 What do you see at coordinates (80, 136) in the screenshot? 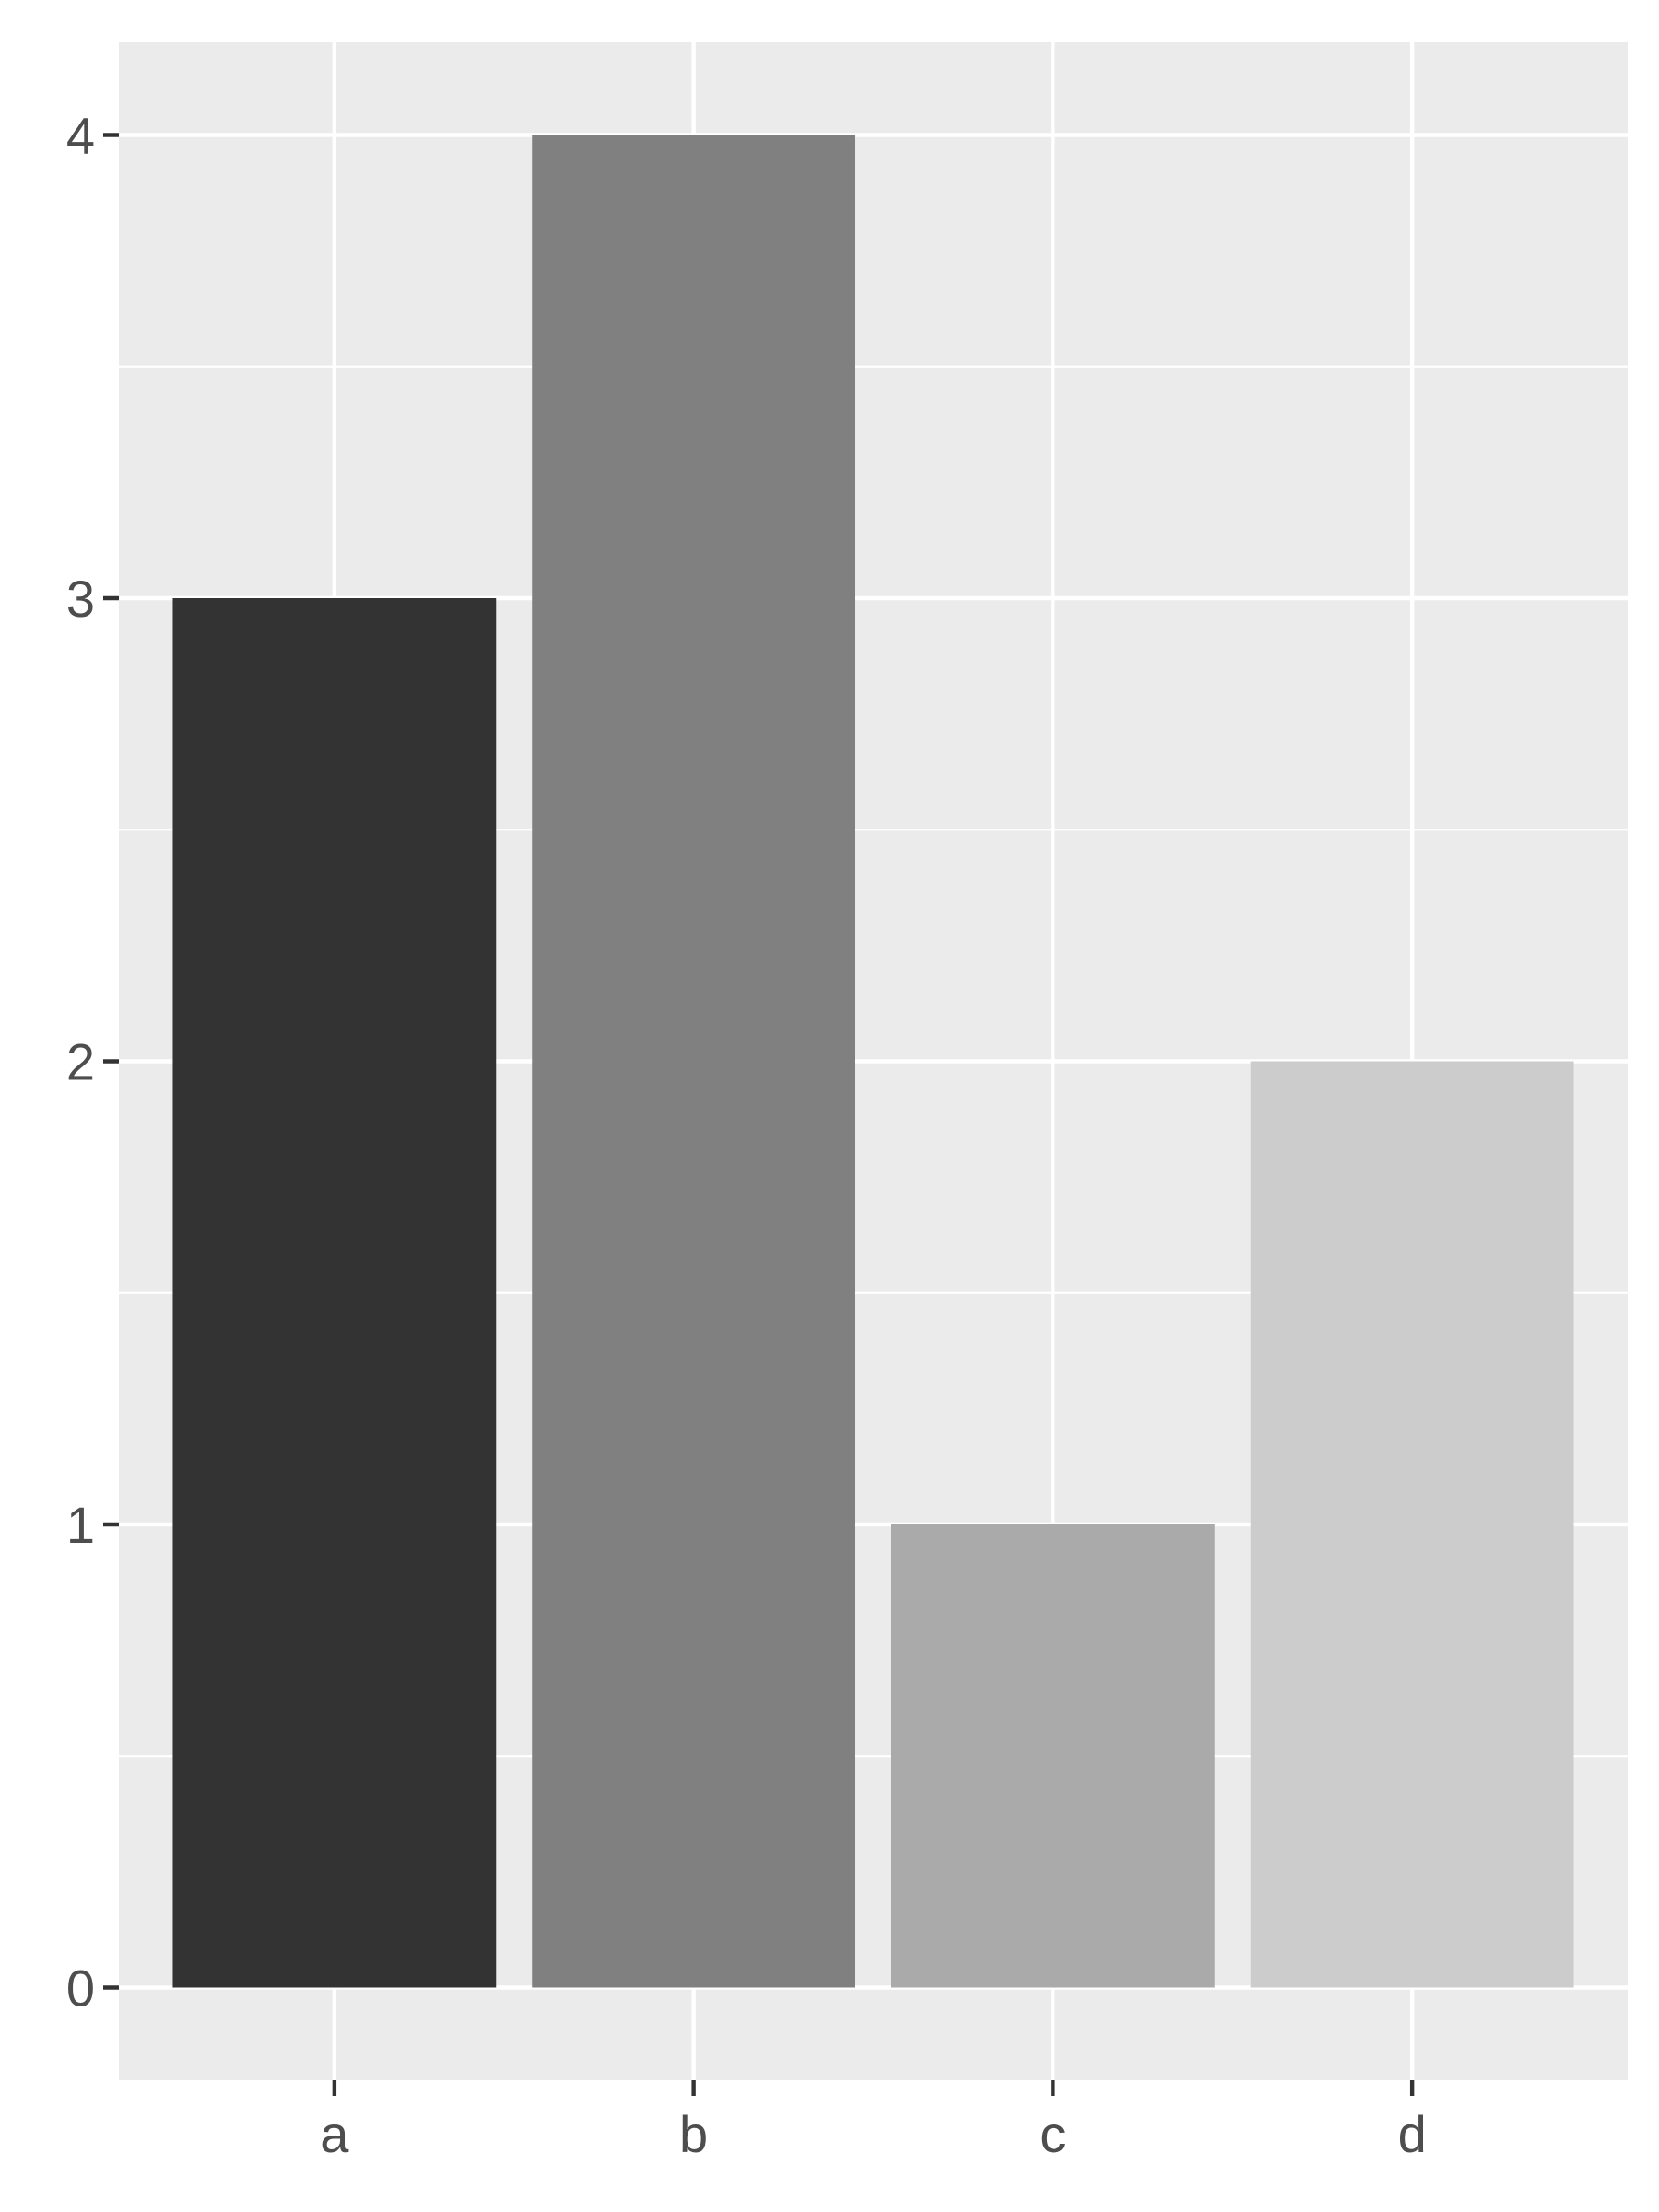
I see `y-tick-label: 4` at bounding box center [80, 136].